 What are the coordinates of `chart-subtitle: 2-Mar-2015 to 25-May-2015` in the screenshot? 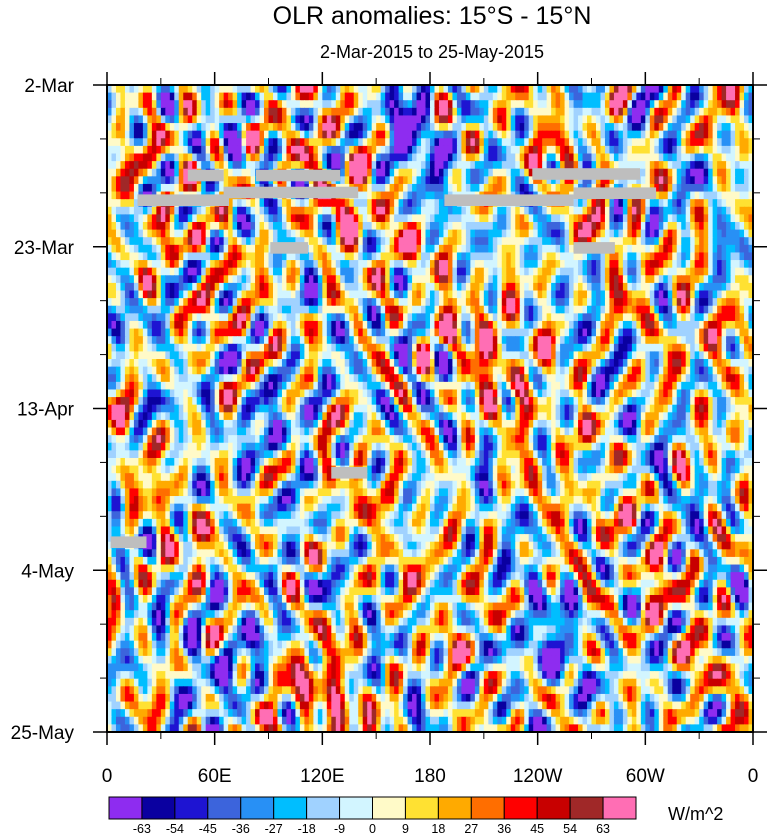 It's located at (432, 52).